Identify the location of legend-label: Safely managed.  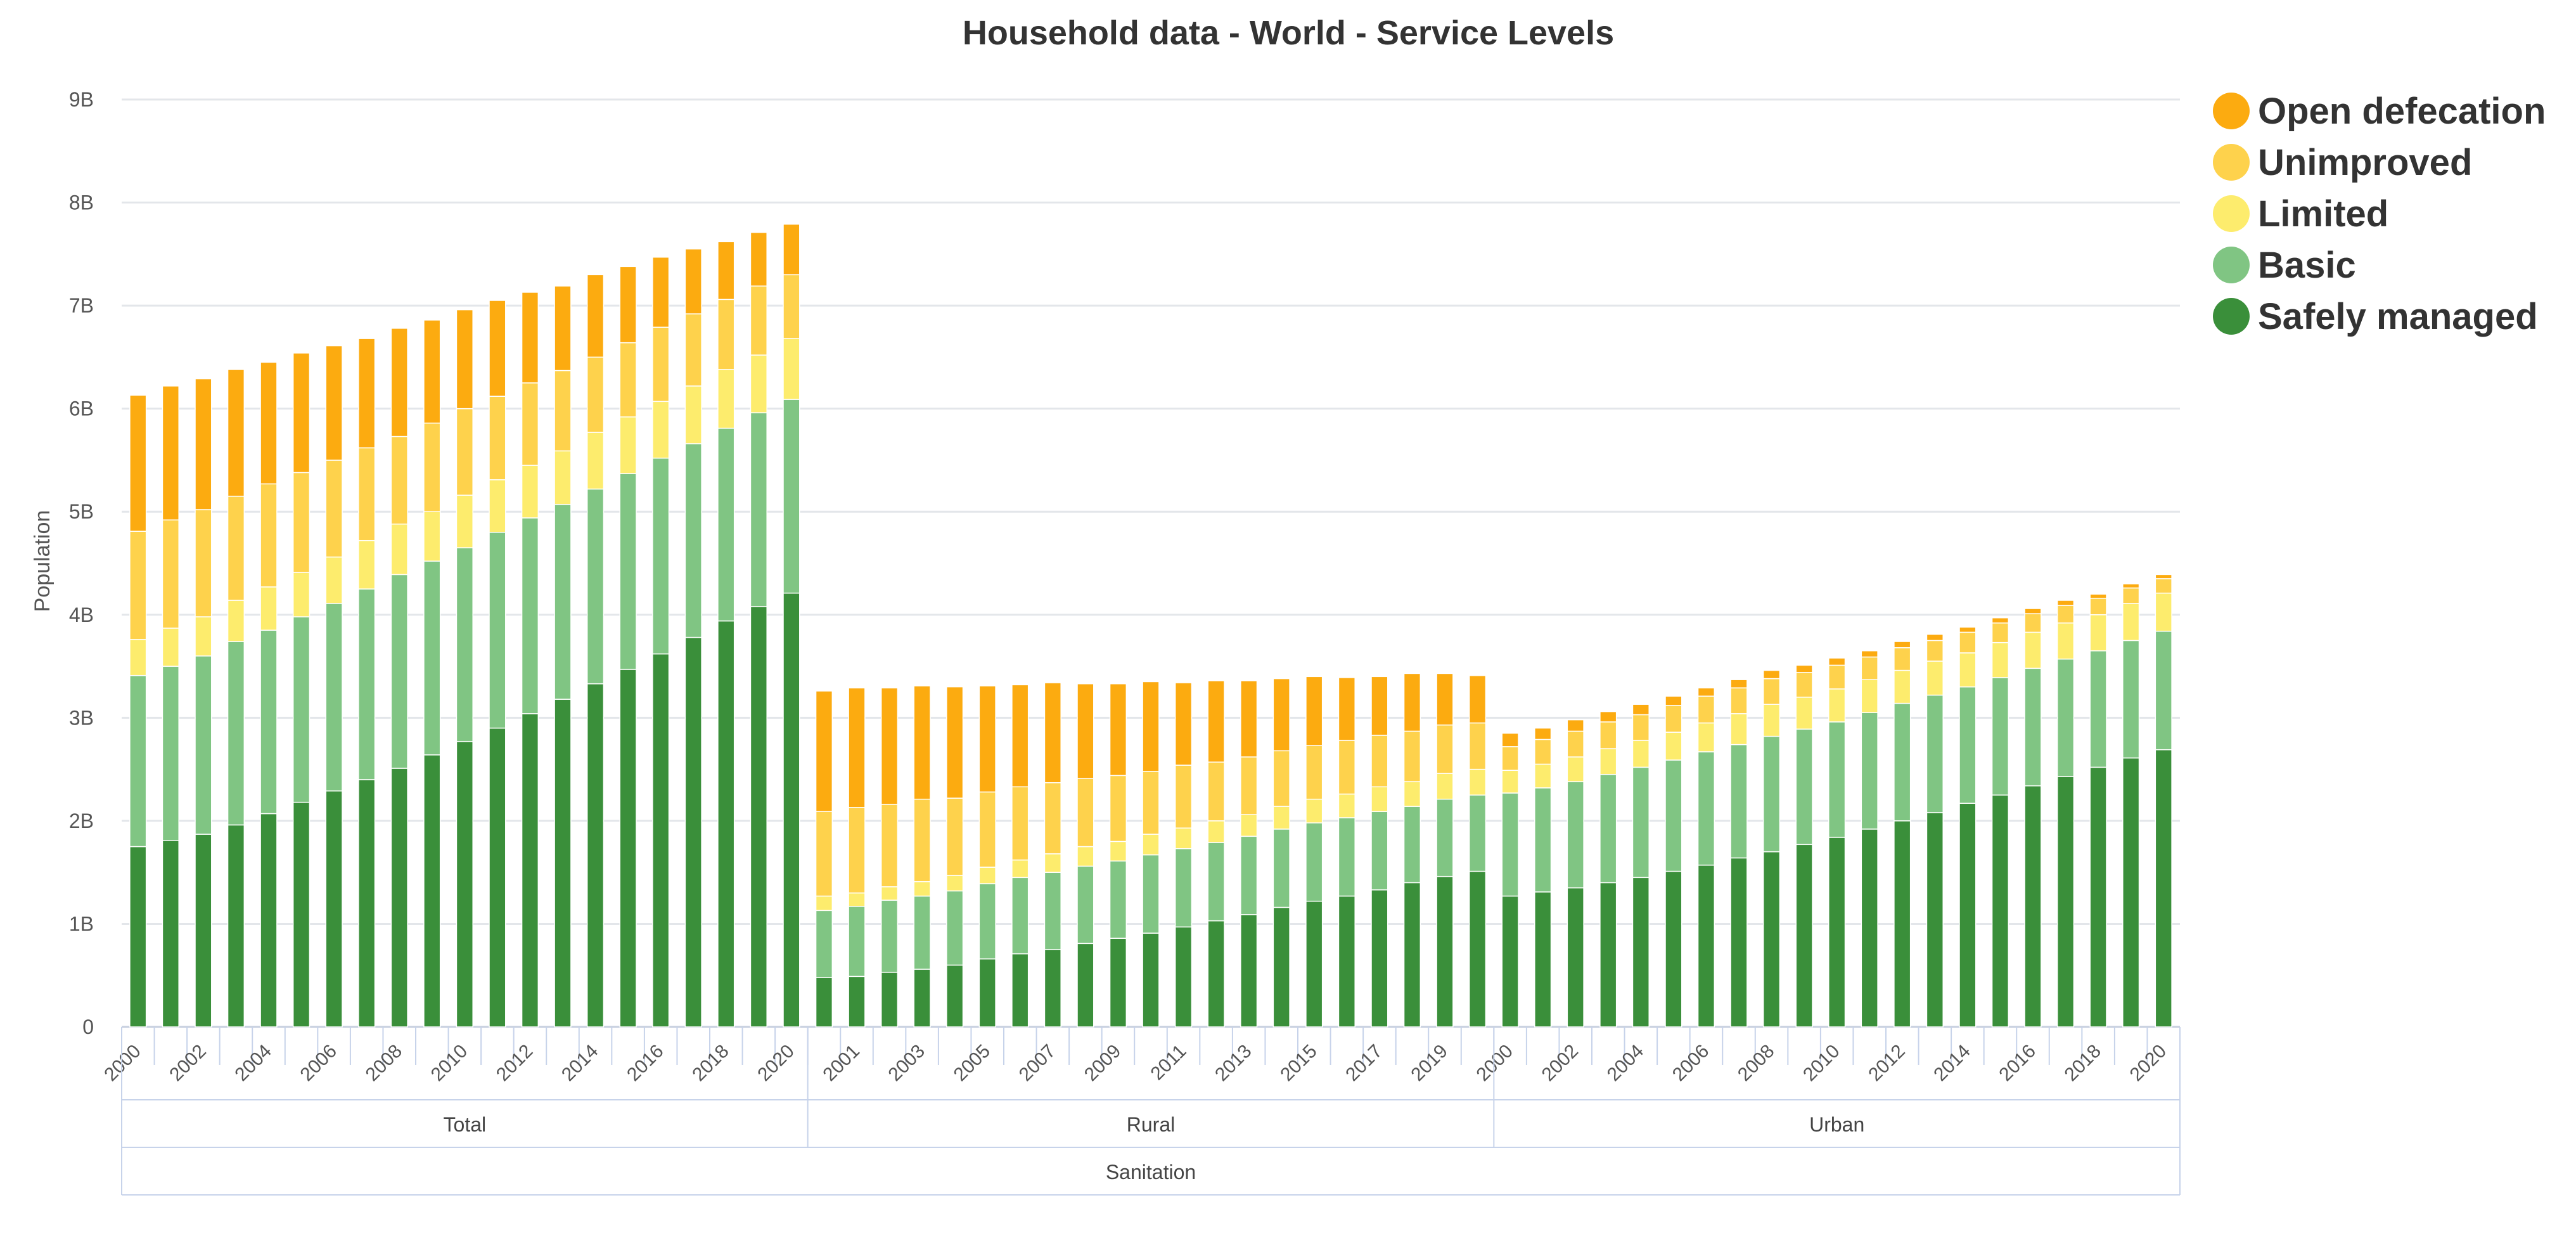
(2398, 316).